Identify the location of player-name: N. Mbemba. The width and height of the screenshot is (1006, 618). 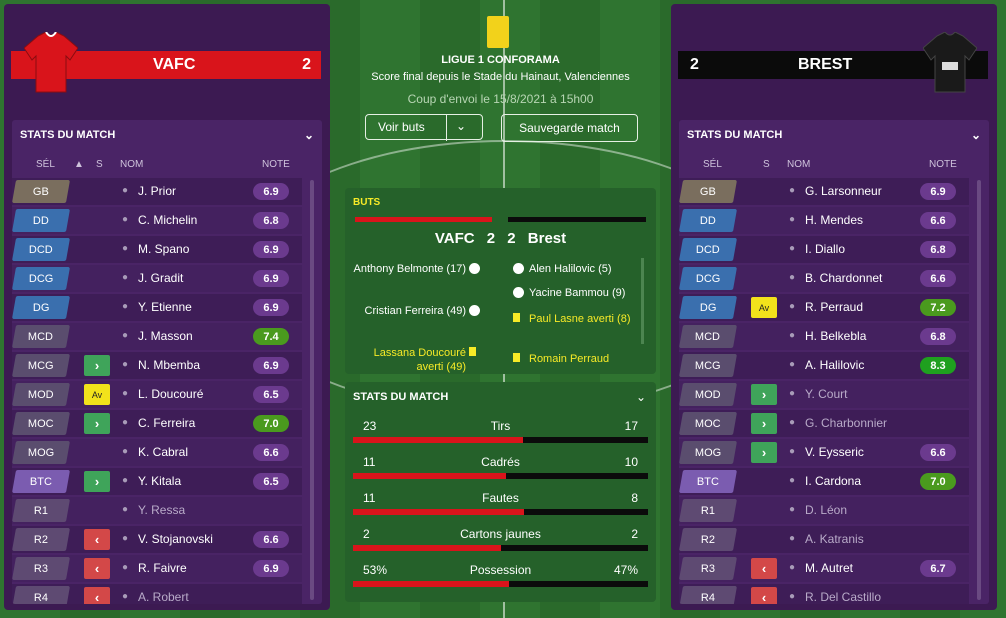
(169, 365).